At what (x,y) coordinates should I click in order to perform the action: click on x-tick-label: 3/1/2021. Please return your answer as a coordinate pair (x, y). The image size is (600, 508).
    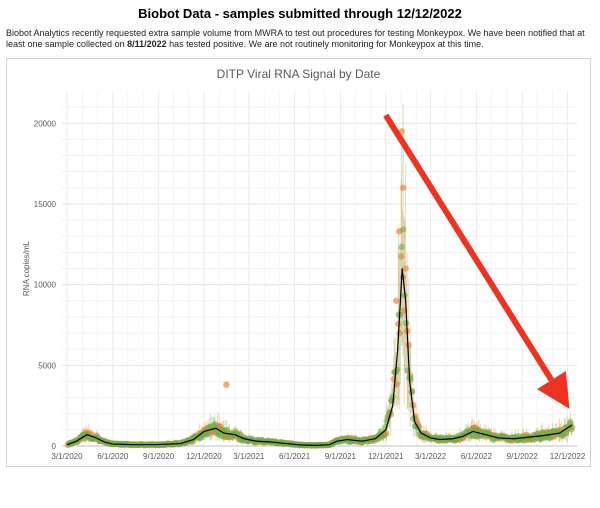
    Looking at the image, I should click on (249, 456).